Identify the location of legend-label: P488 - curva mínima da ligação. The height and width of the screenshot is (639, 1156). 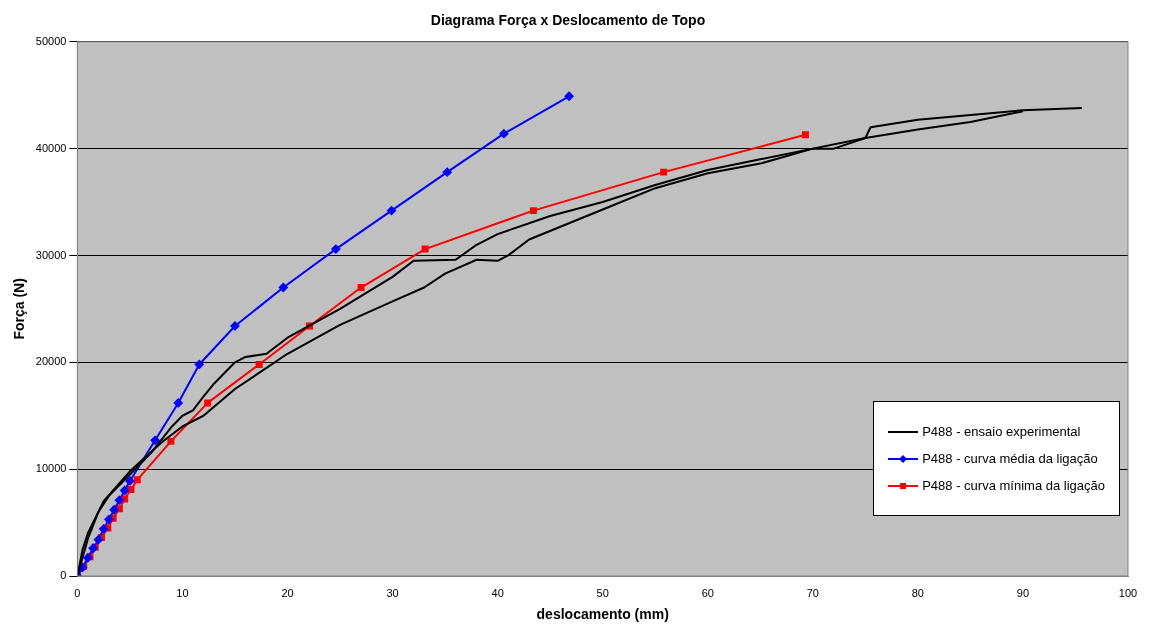
(1013, 485).